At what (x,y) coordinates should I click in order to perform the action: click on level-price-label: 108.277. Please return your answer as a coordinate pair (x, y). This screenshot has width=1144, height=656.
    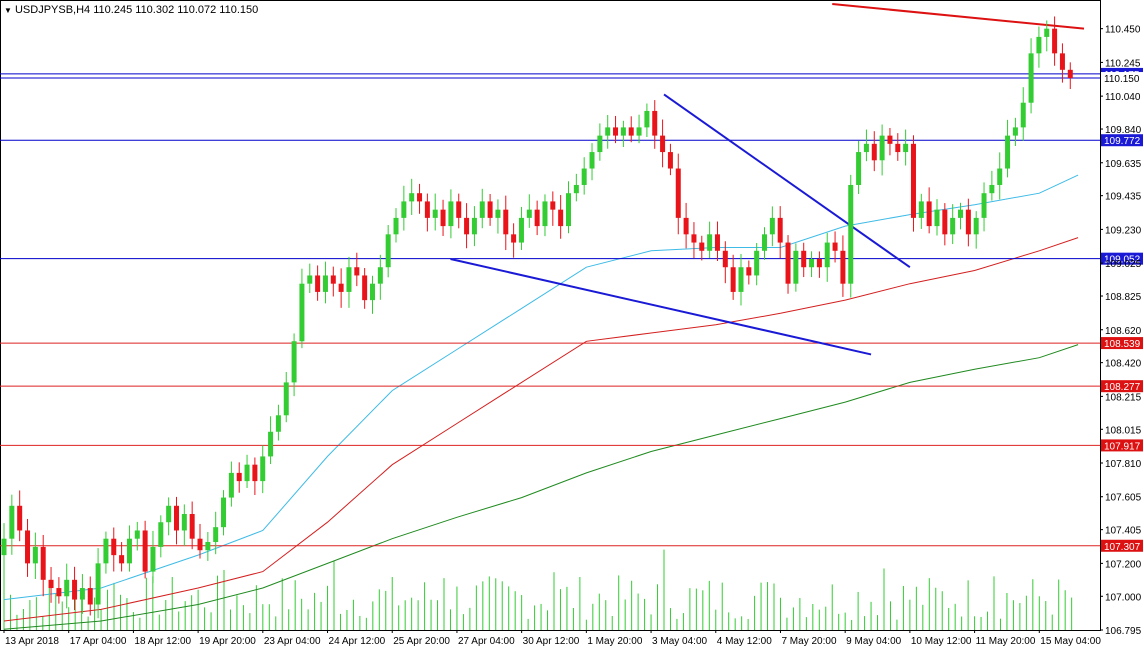
    Looking at the image, I should click on (1122, 387).